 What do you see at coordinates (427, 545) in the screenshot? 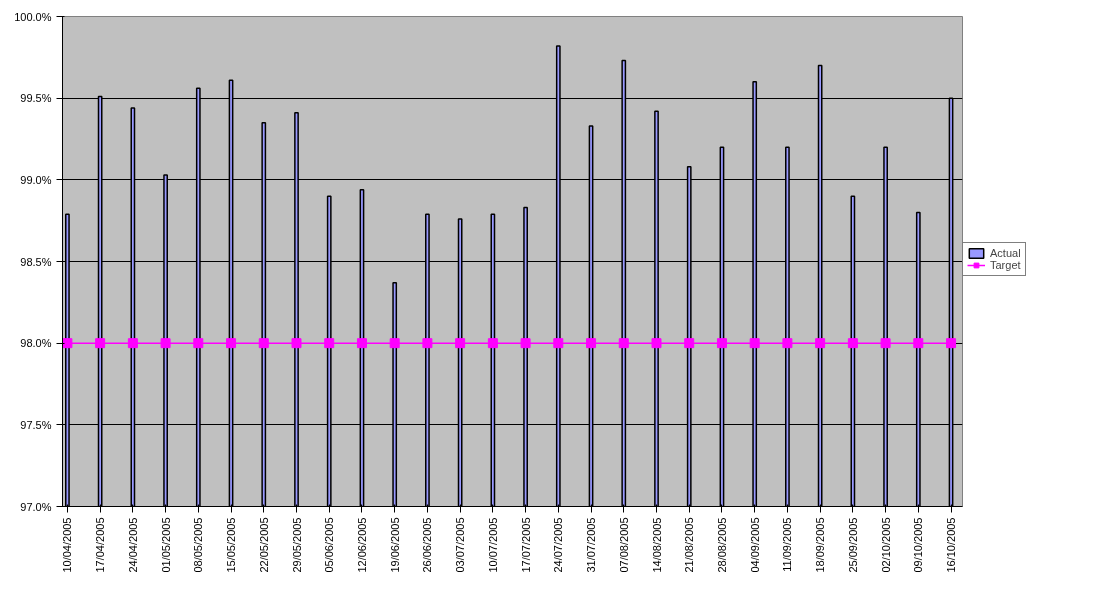
I see `x-tick-label: 26/06/2005` at bounding box center [427, 545].